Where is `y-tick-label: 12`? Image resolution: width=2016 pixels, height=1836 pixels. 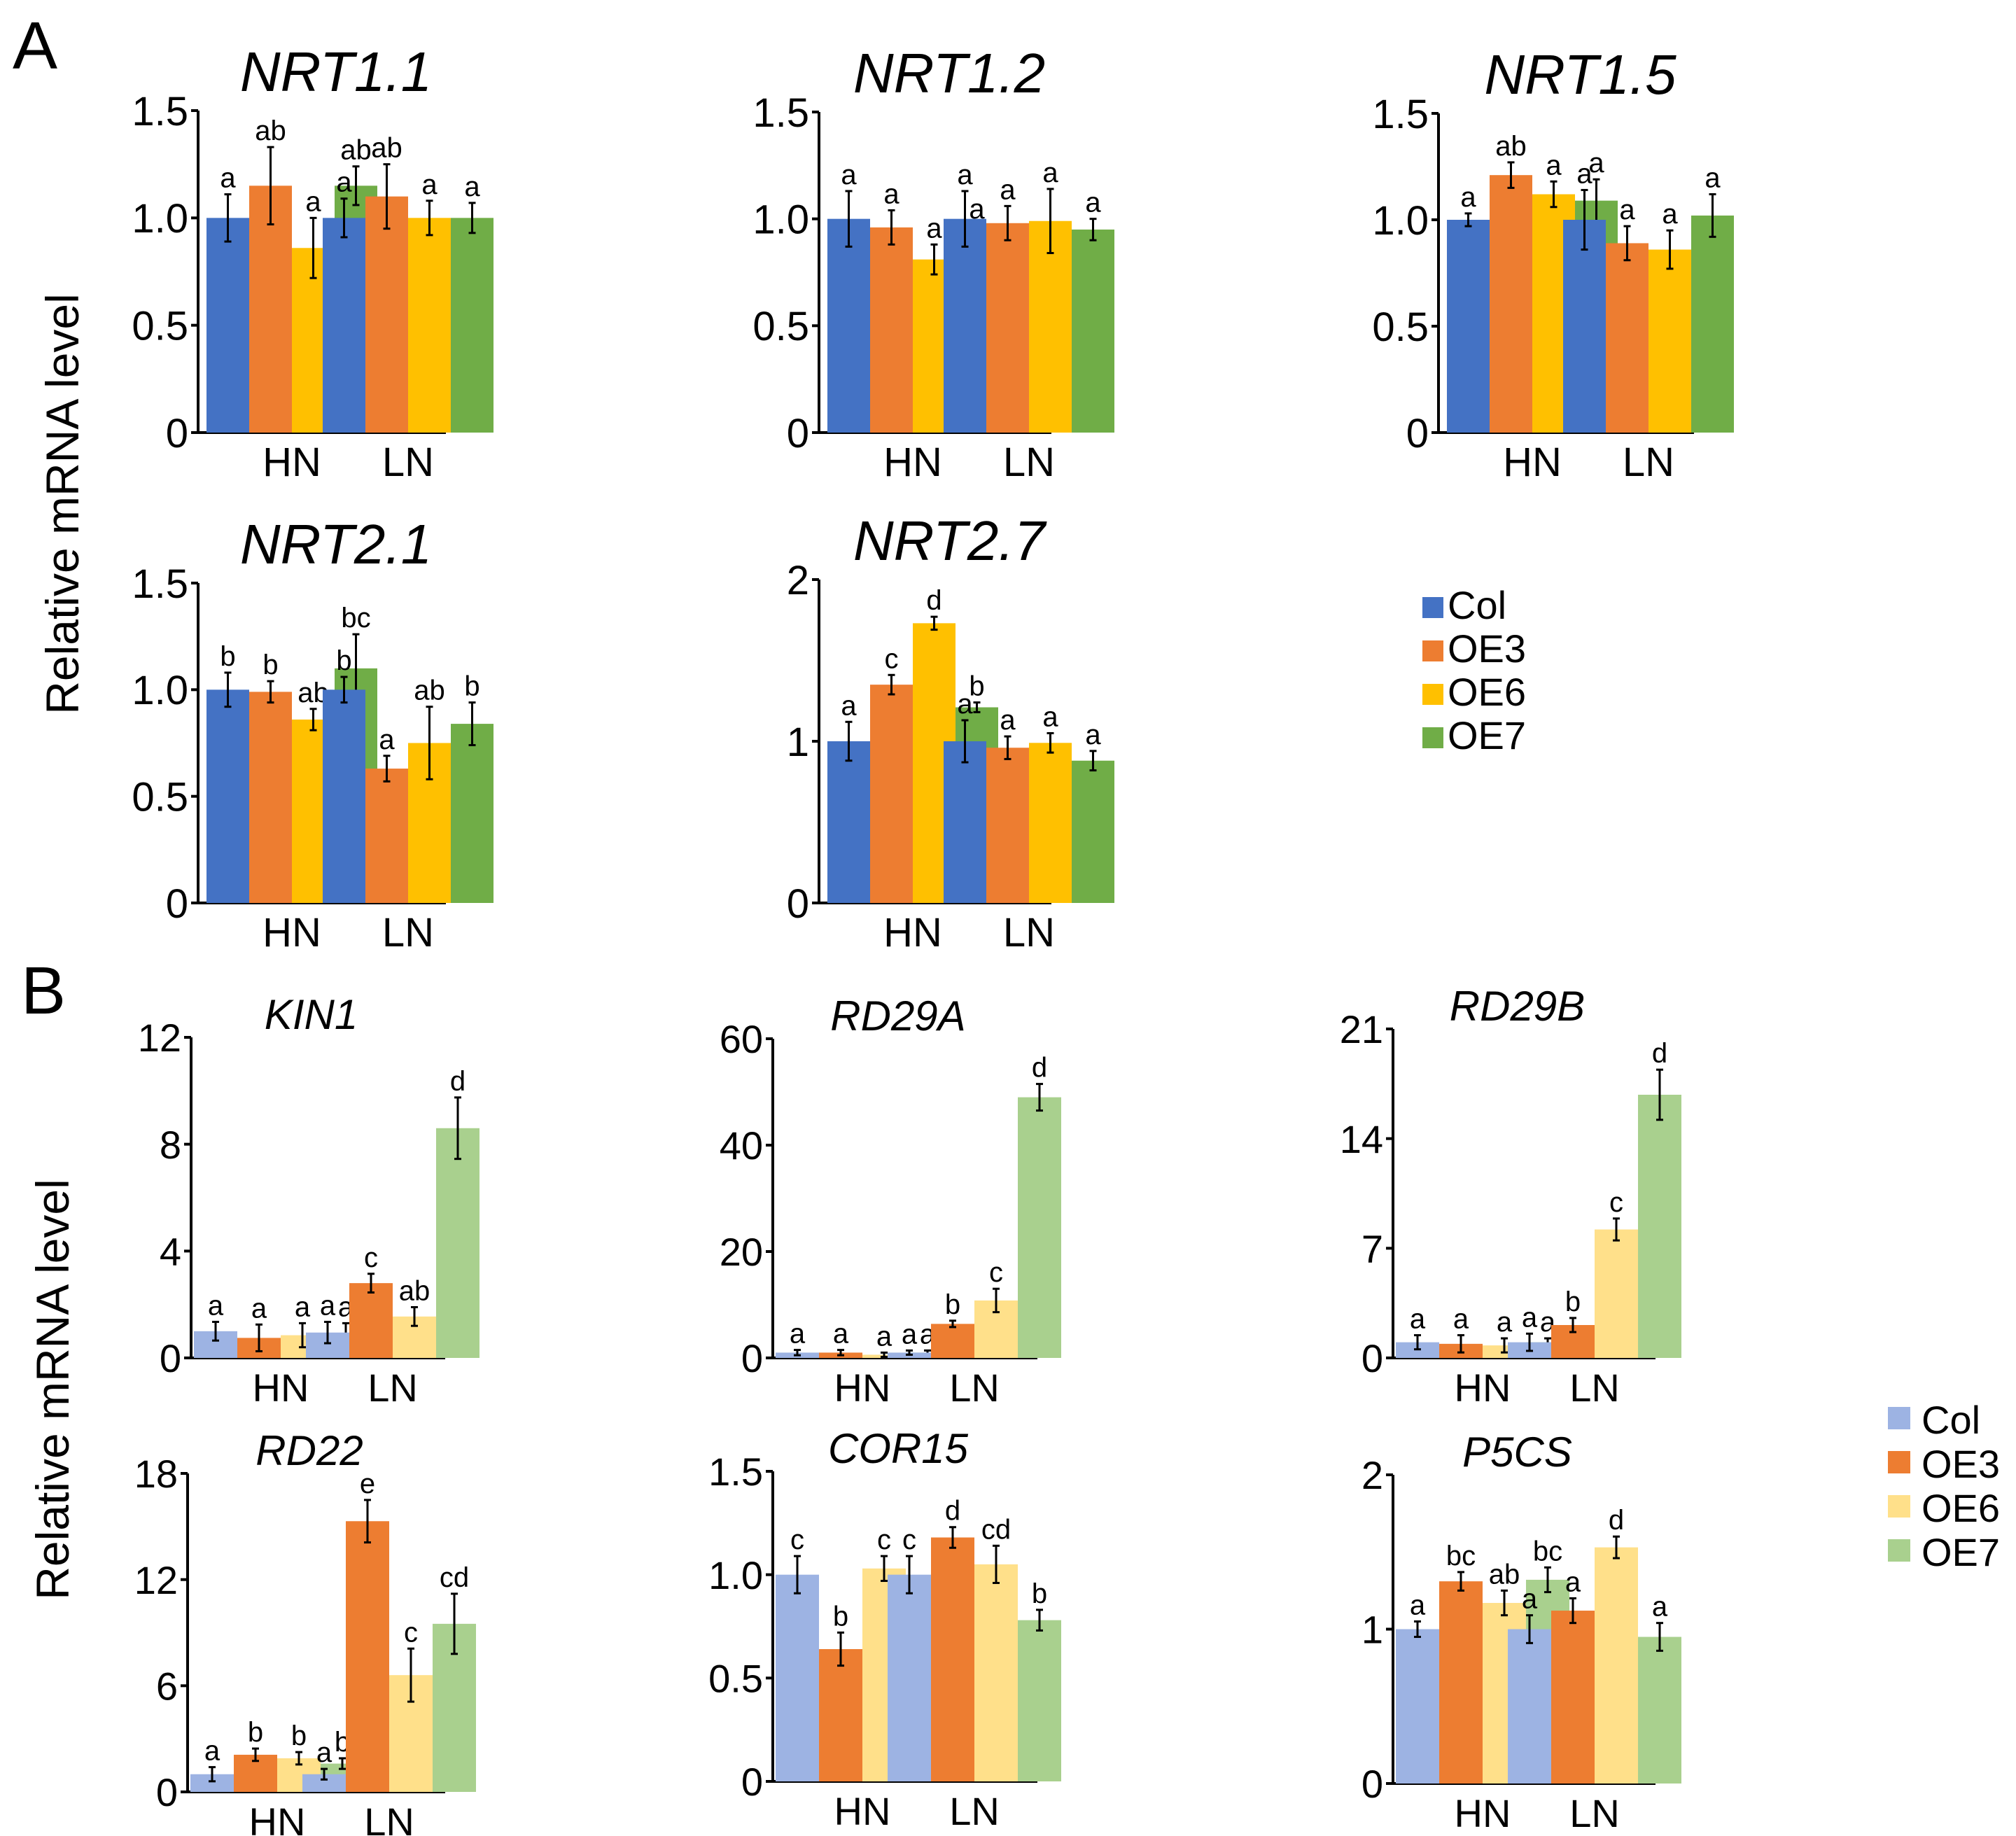
y-tick-label: 12 is located at coordinates (159, 1038).